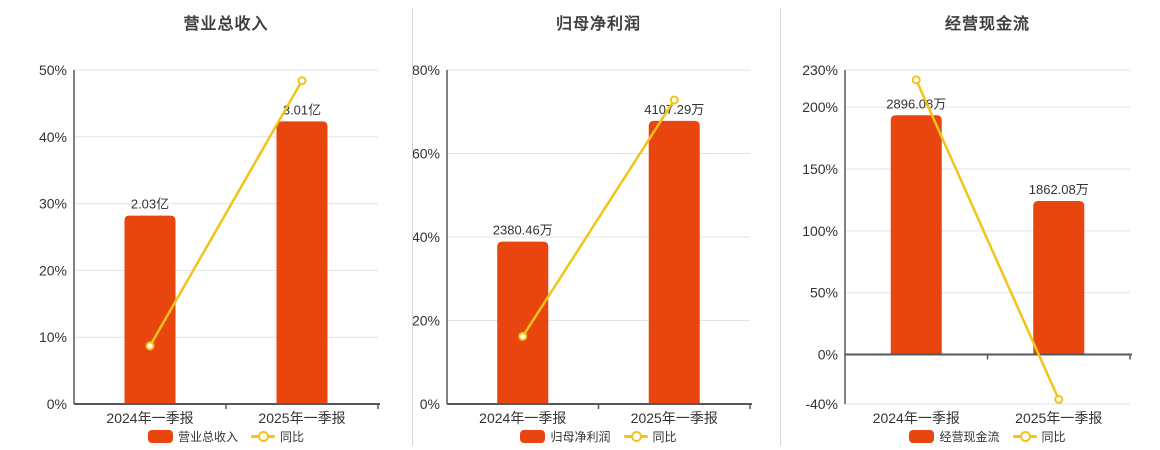 The width and height of the screenshot is (1160, 450). What do you see at coordinates (820, 70) in the screenshot?
I see `y-tick-label: 230%` at bounding box center [820, 70].